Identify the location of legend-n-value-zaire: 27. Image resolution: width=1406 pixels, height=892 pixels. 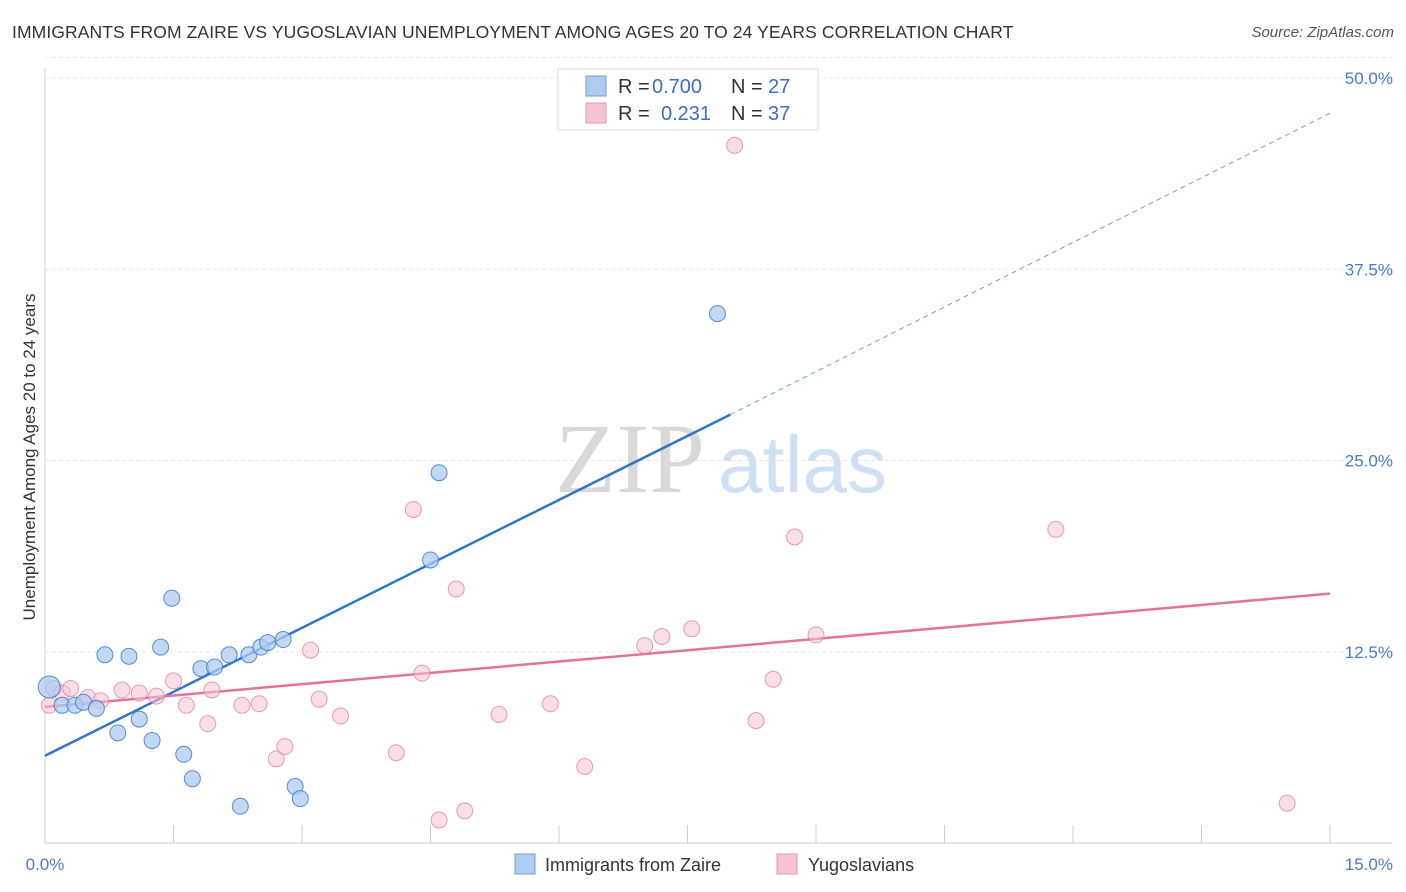
(779, 87).